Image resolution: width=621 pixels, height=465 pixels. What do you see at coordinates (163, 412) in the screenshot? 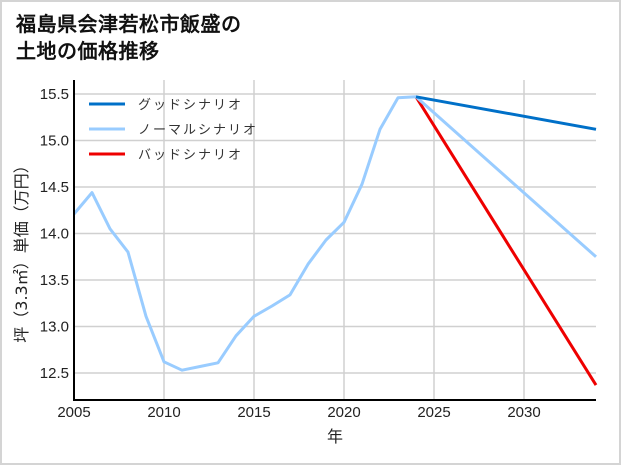
I see `x-tick-label: 2010` at bounding box center [163, 412].